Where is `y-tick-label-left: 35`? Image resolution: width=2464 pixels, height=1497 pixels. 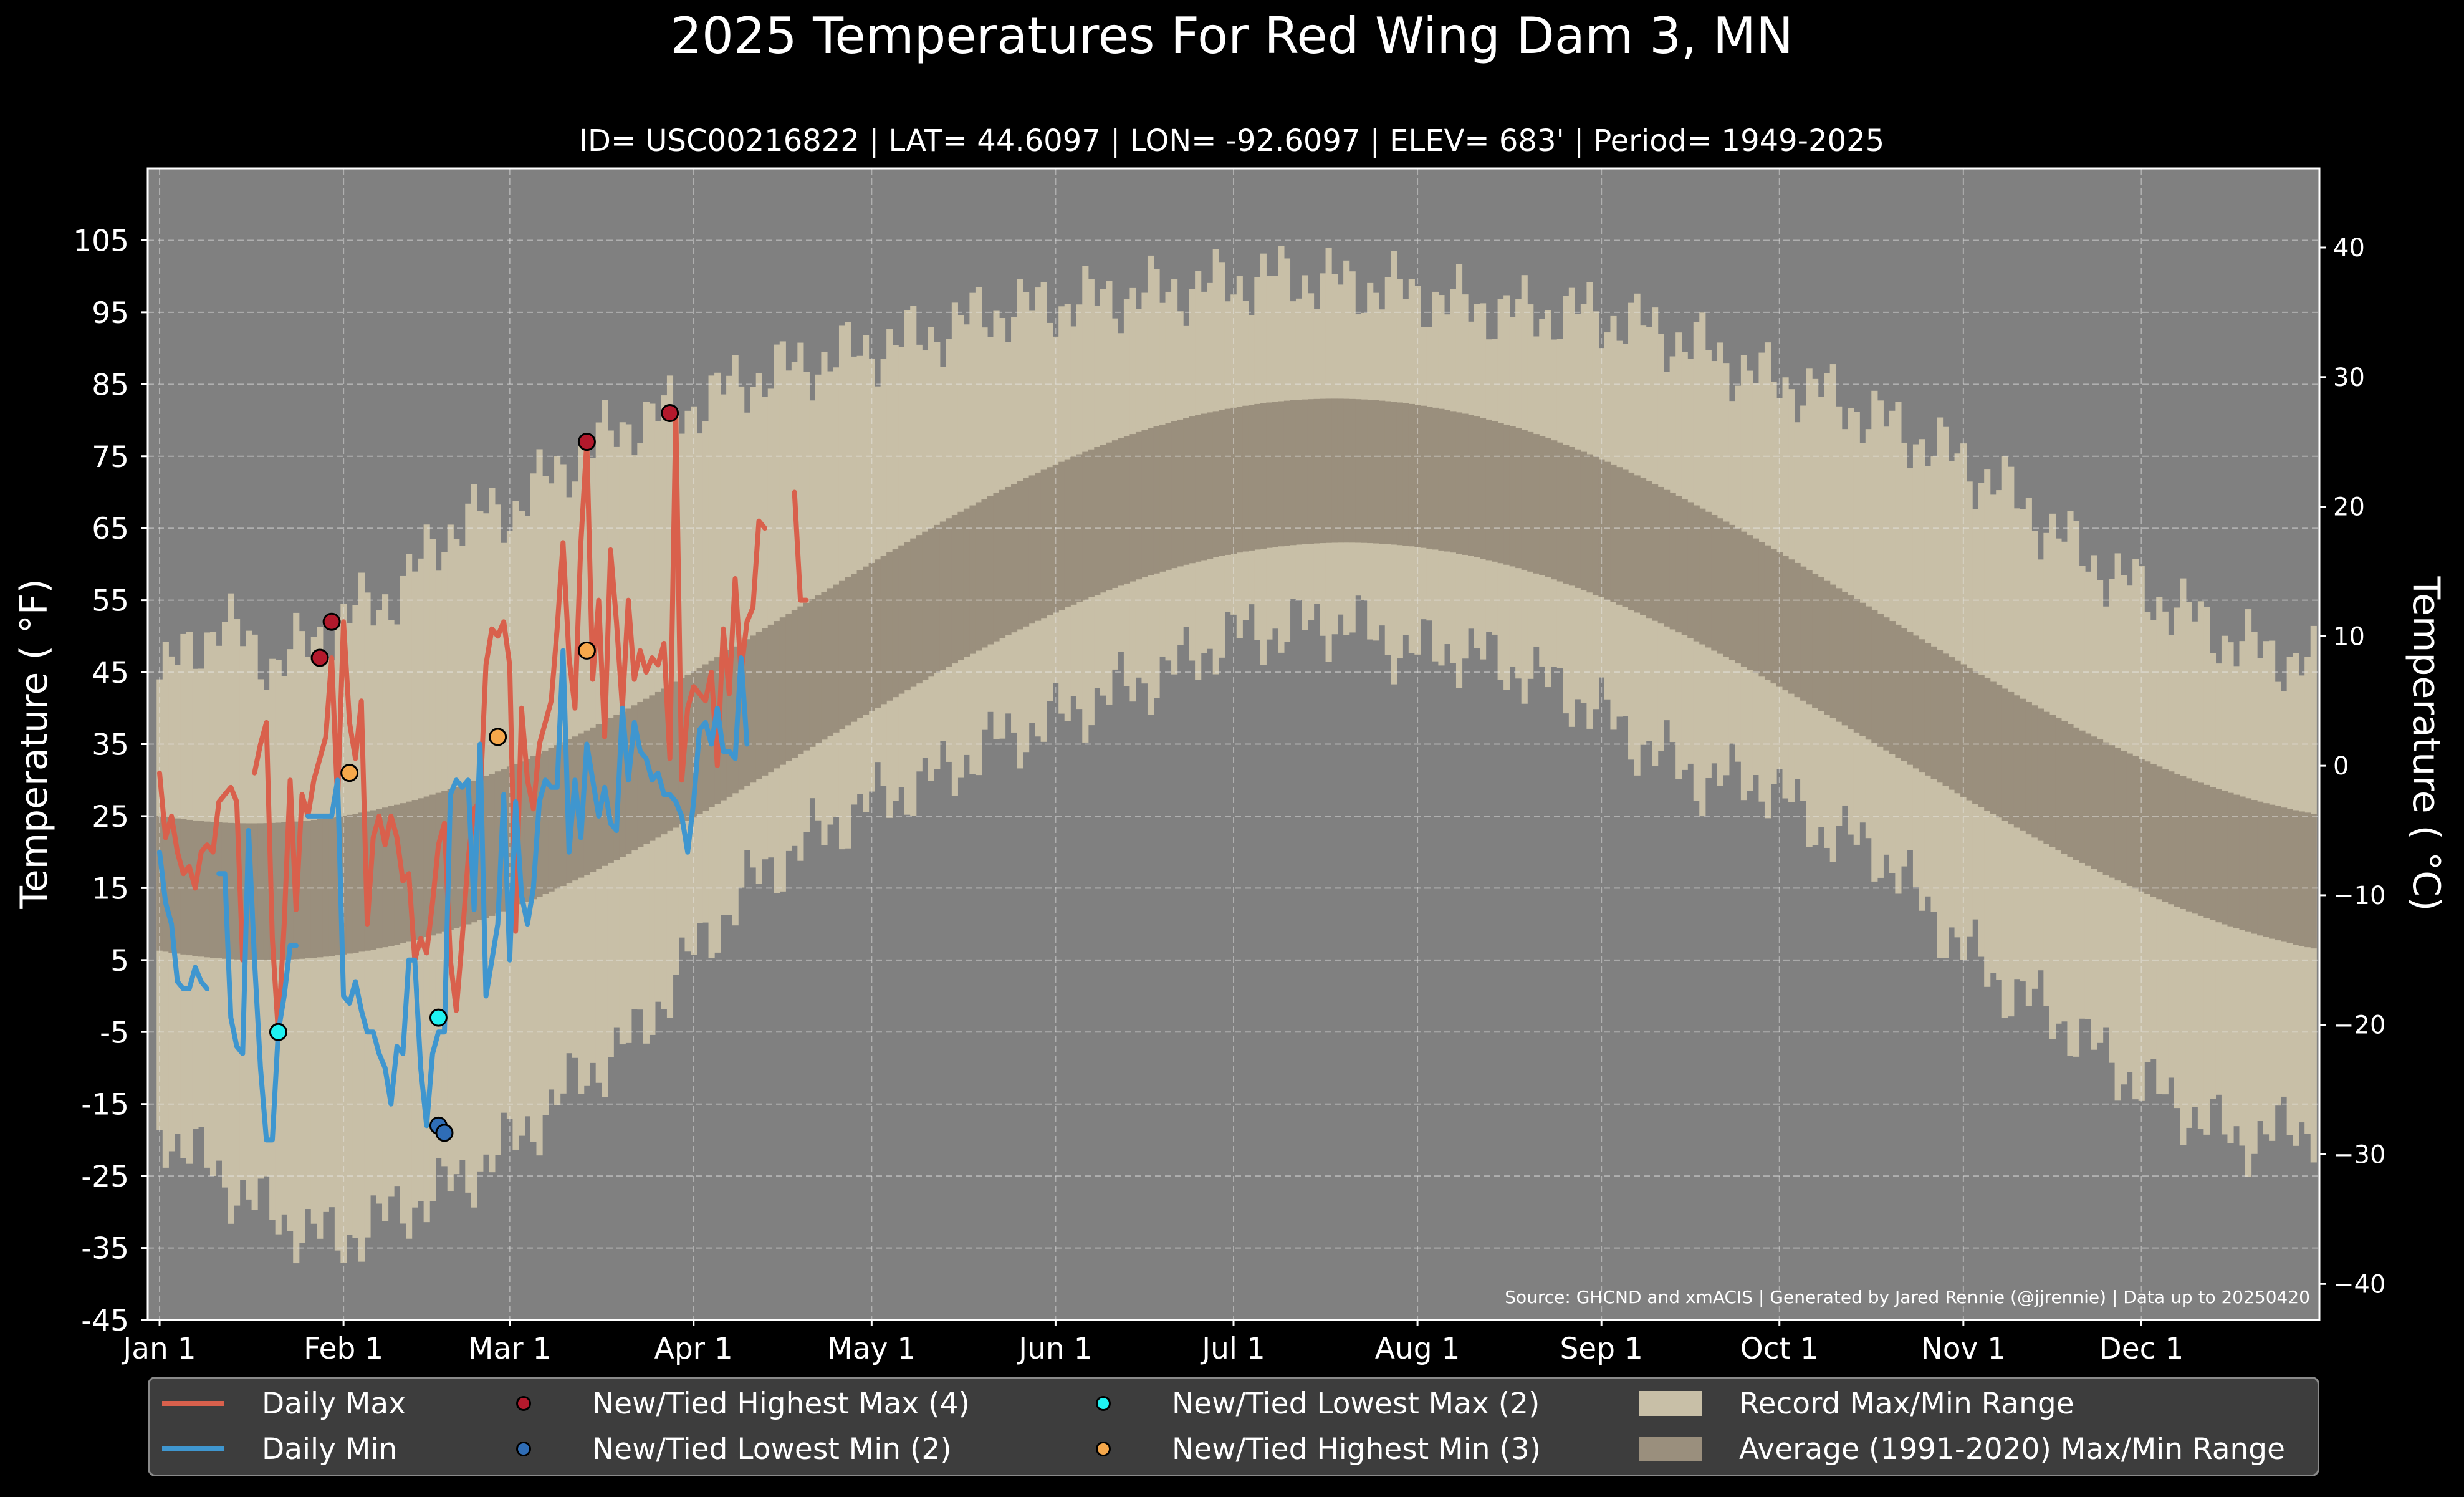
y-tick-label-left: 35 is located at coordinates (110, 745).